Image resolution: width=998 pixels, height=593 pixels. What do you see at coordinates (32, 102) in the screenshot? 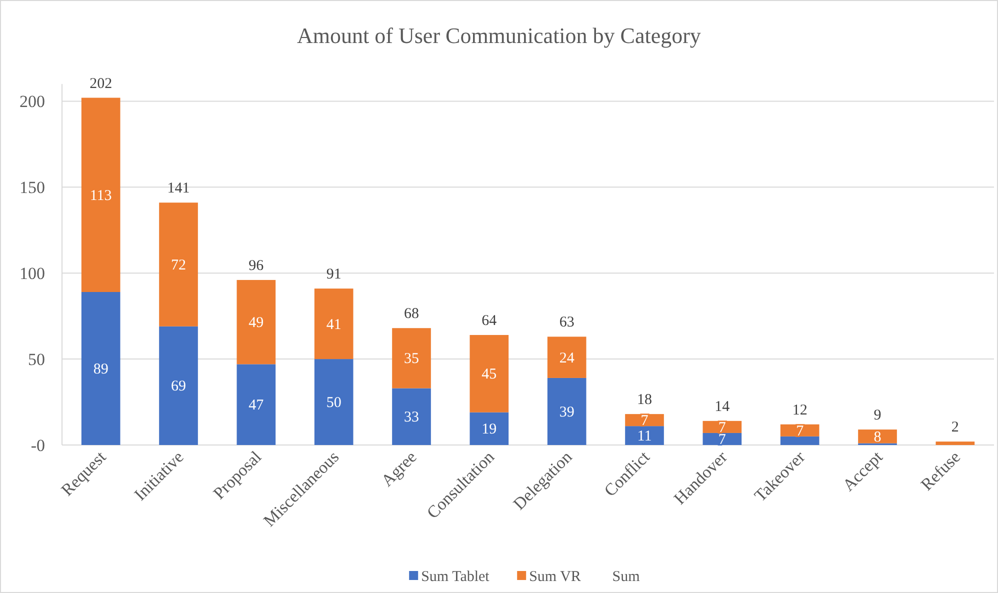
I see `y-tick-label: 200` at bounding box center [32, 102].